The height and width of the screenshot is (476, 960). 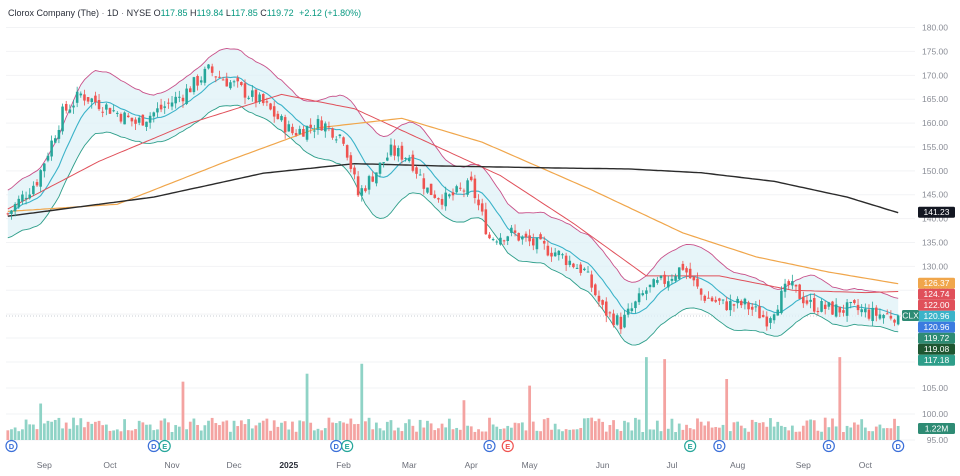 I want to click on symbol-badge: CLX, so click(x=910, y=315).